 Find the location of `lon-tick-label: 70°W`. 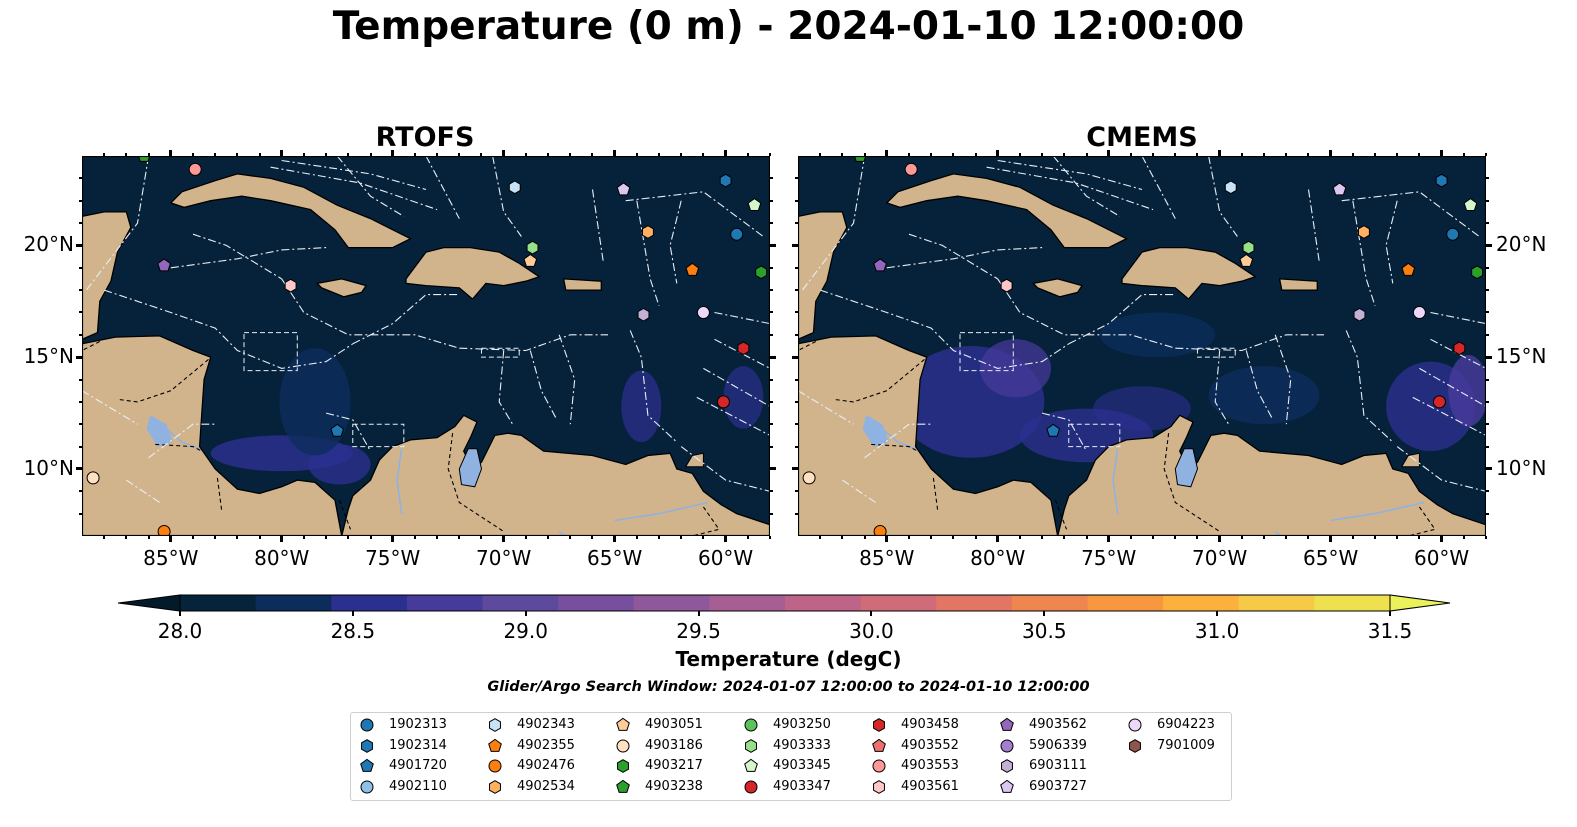

lon-tick-label: 70°W is located at coordinates (504, 558).